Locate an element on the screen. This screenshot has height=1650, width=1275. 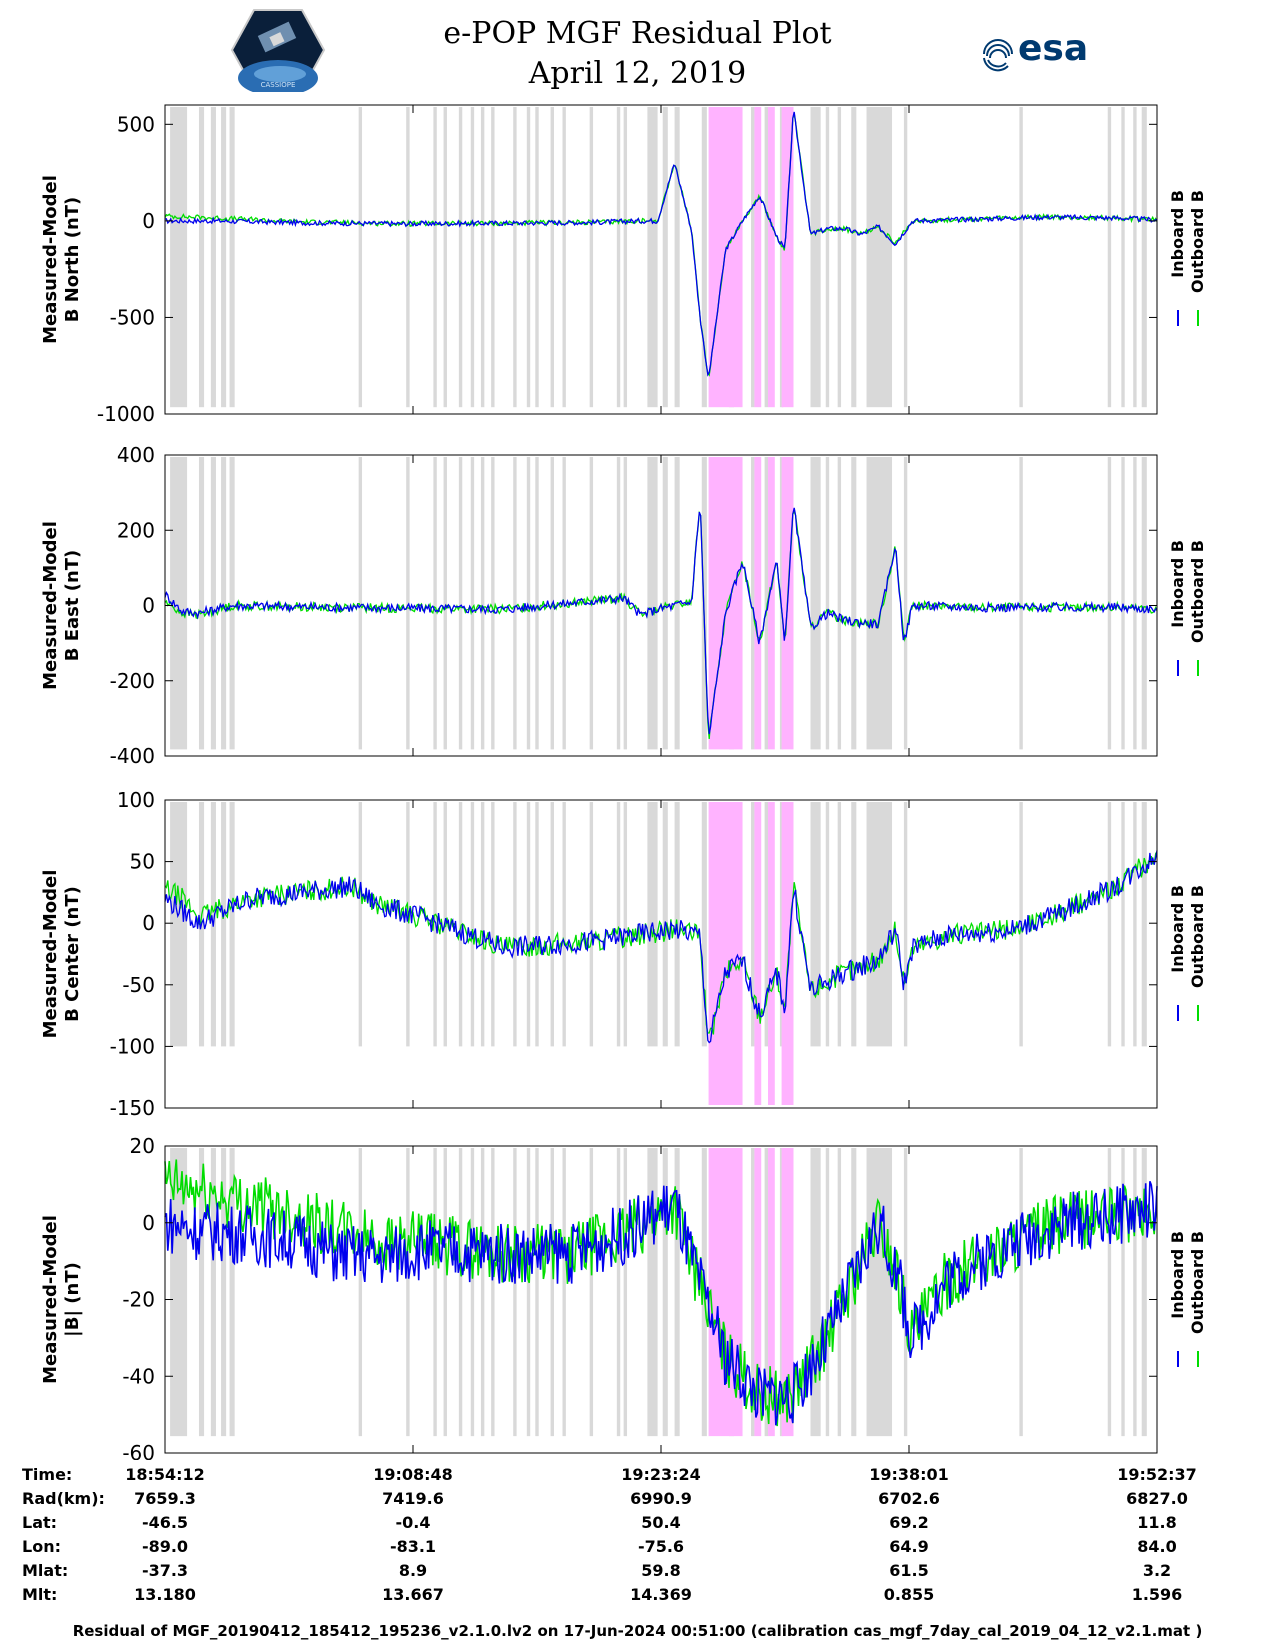
info-cell: 3.2 is located at coordinates (1157, 1570).